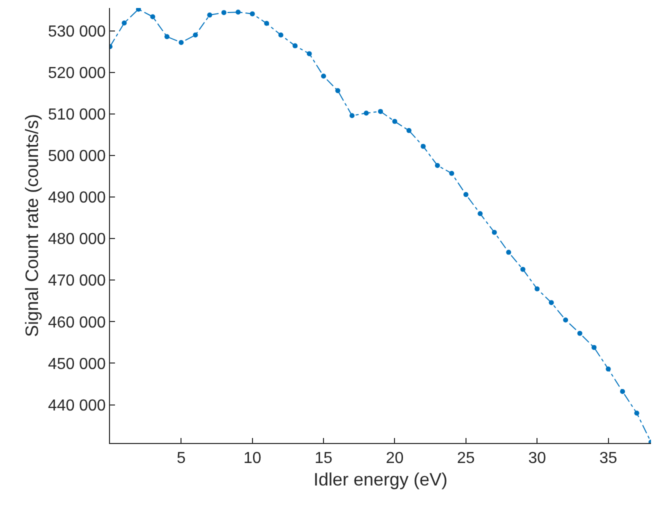 This screenshot has width=654, height=506. I want to click on x-tick-label: 15, so click(323, 459).